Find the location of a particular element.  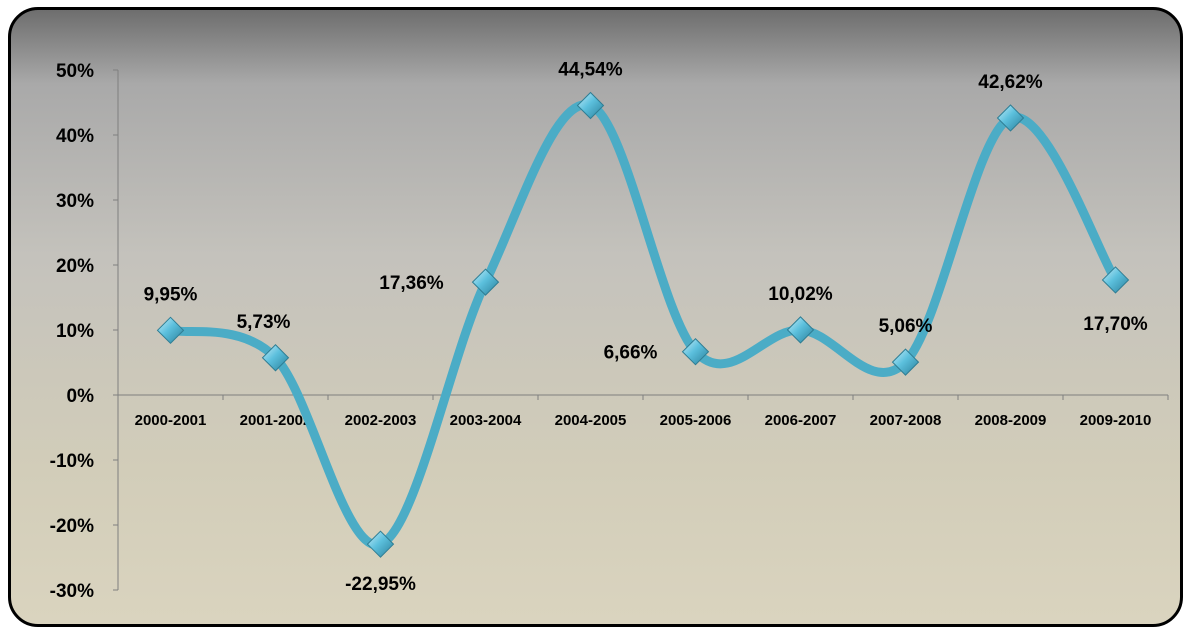

y-tick-label: 20% is located at coordinates (75, 266).